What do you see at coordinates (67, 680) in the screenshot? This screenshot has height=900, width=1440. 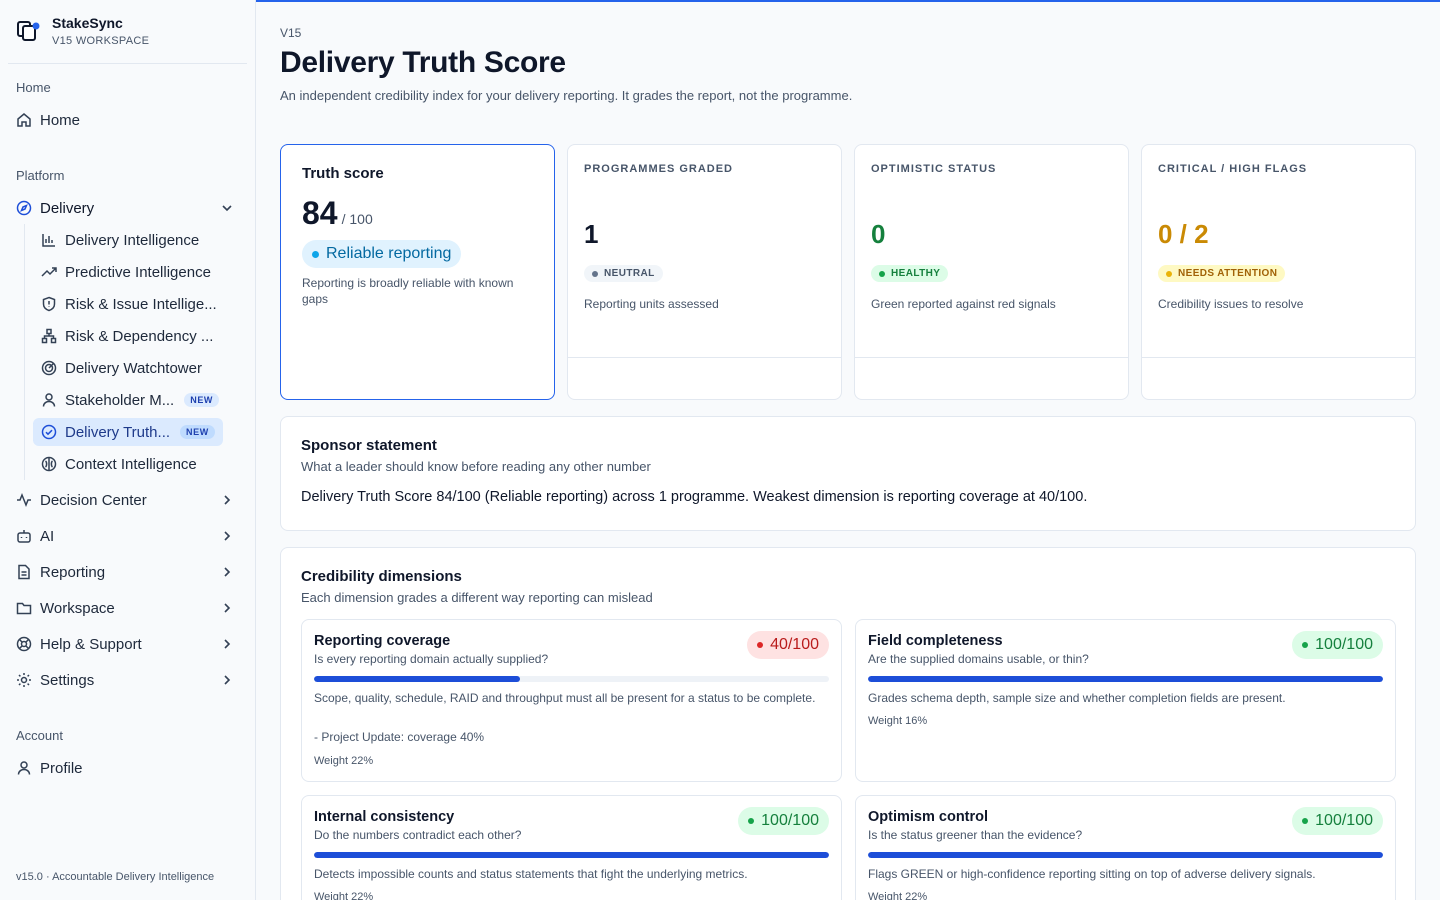 I see `sidebar-item-label: Settings` at bounding box center [67, 680].